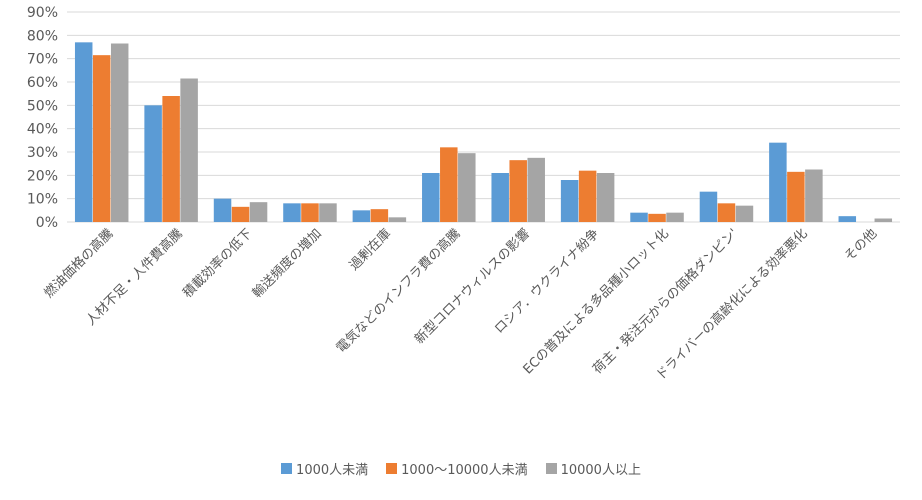  Describe the element at coordinates (42, 36) in the screenshot. I see `y-tick-label: 80%` at that location.